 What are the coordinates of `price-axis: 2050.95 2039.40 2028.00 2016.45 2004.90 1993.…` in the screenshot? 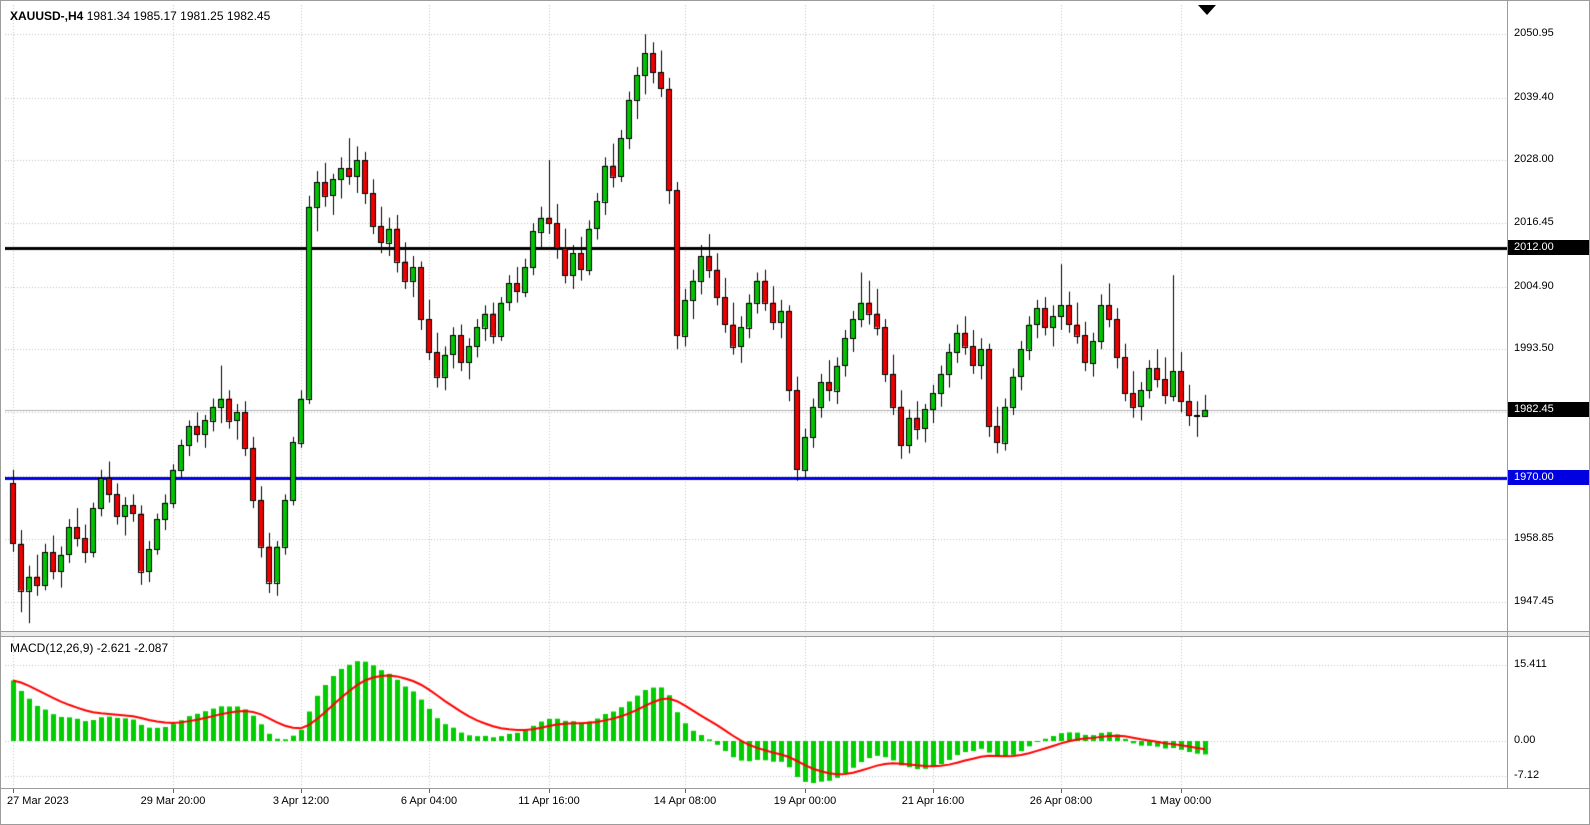 It's located at (1548, 318).